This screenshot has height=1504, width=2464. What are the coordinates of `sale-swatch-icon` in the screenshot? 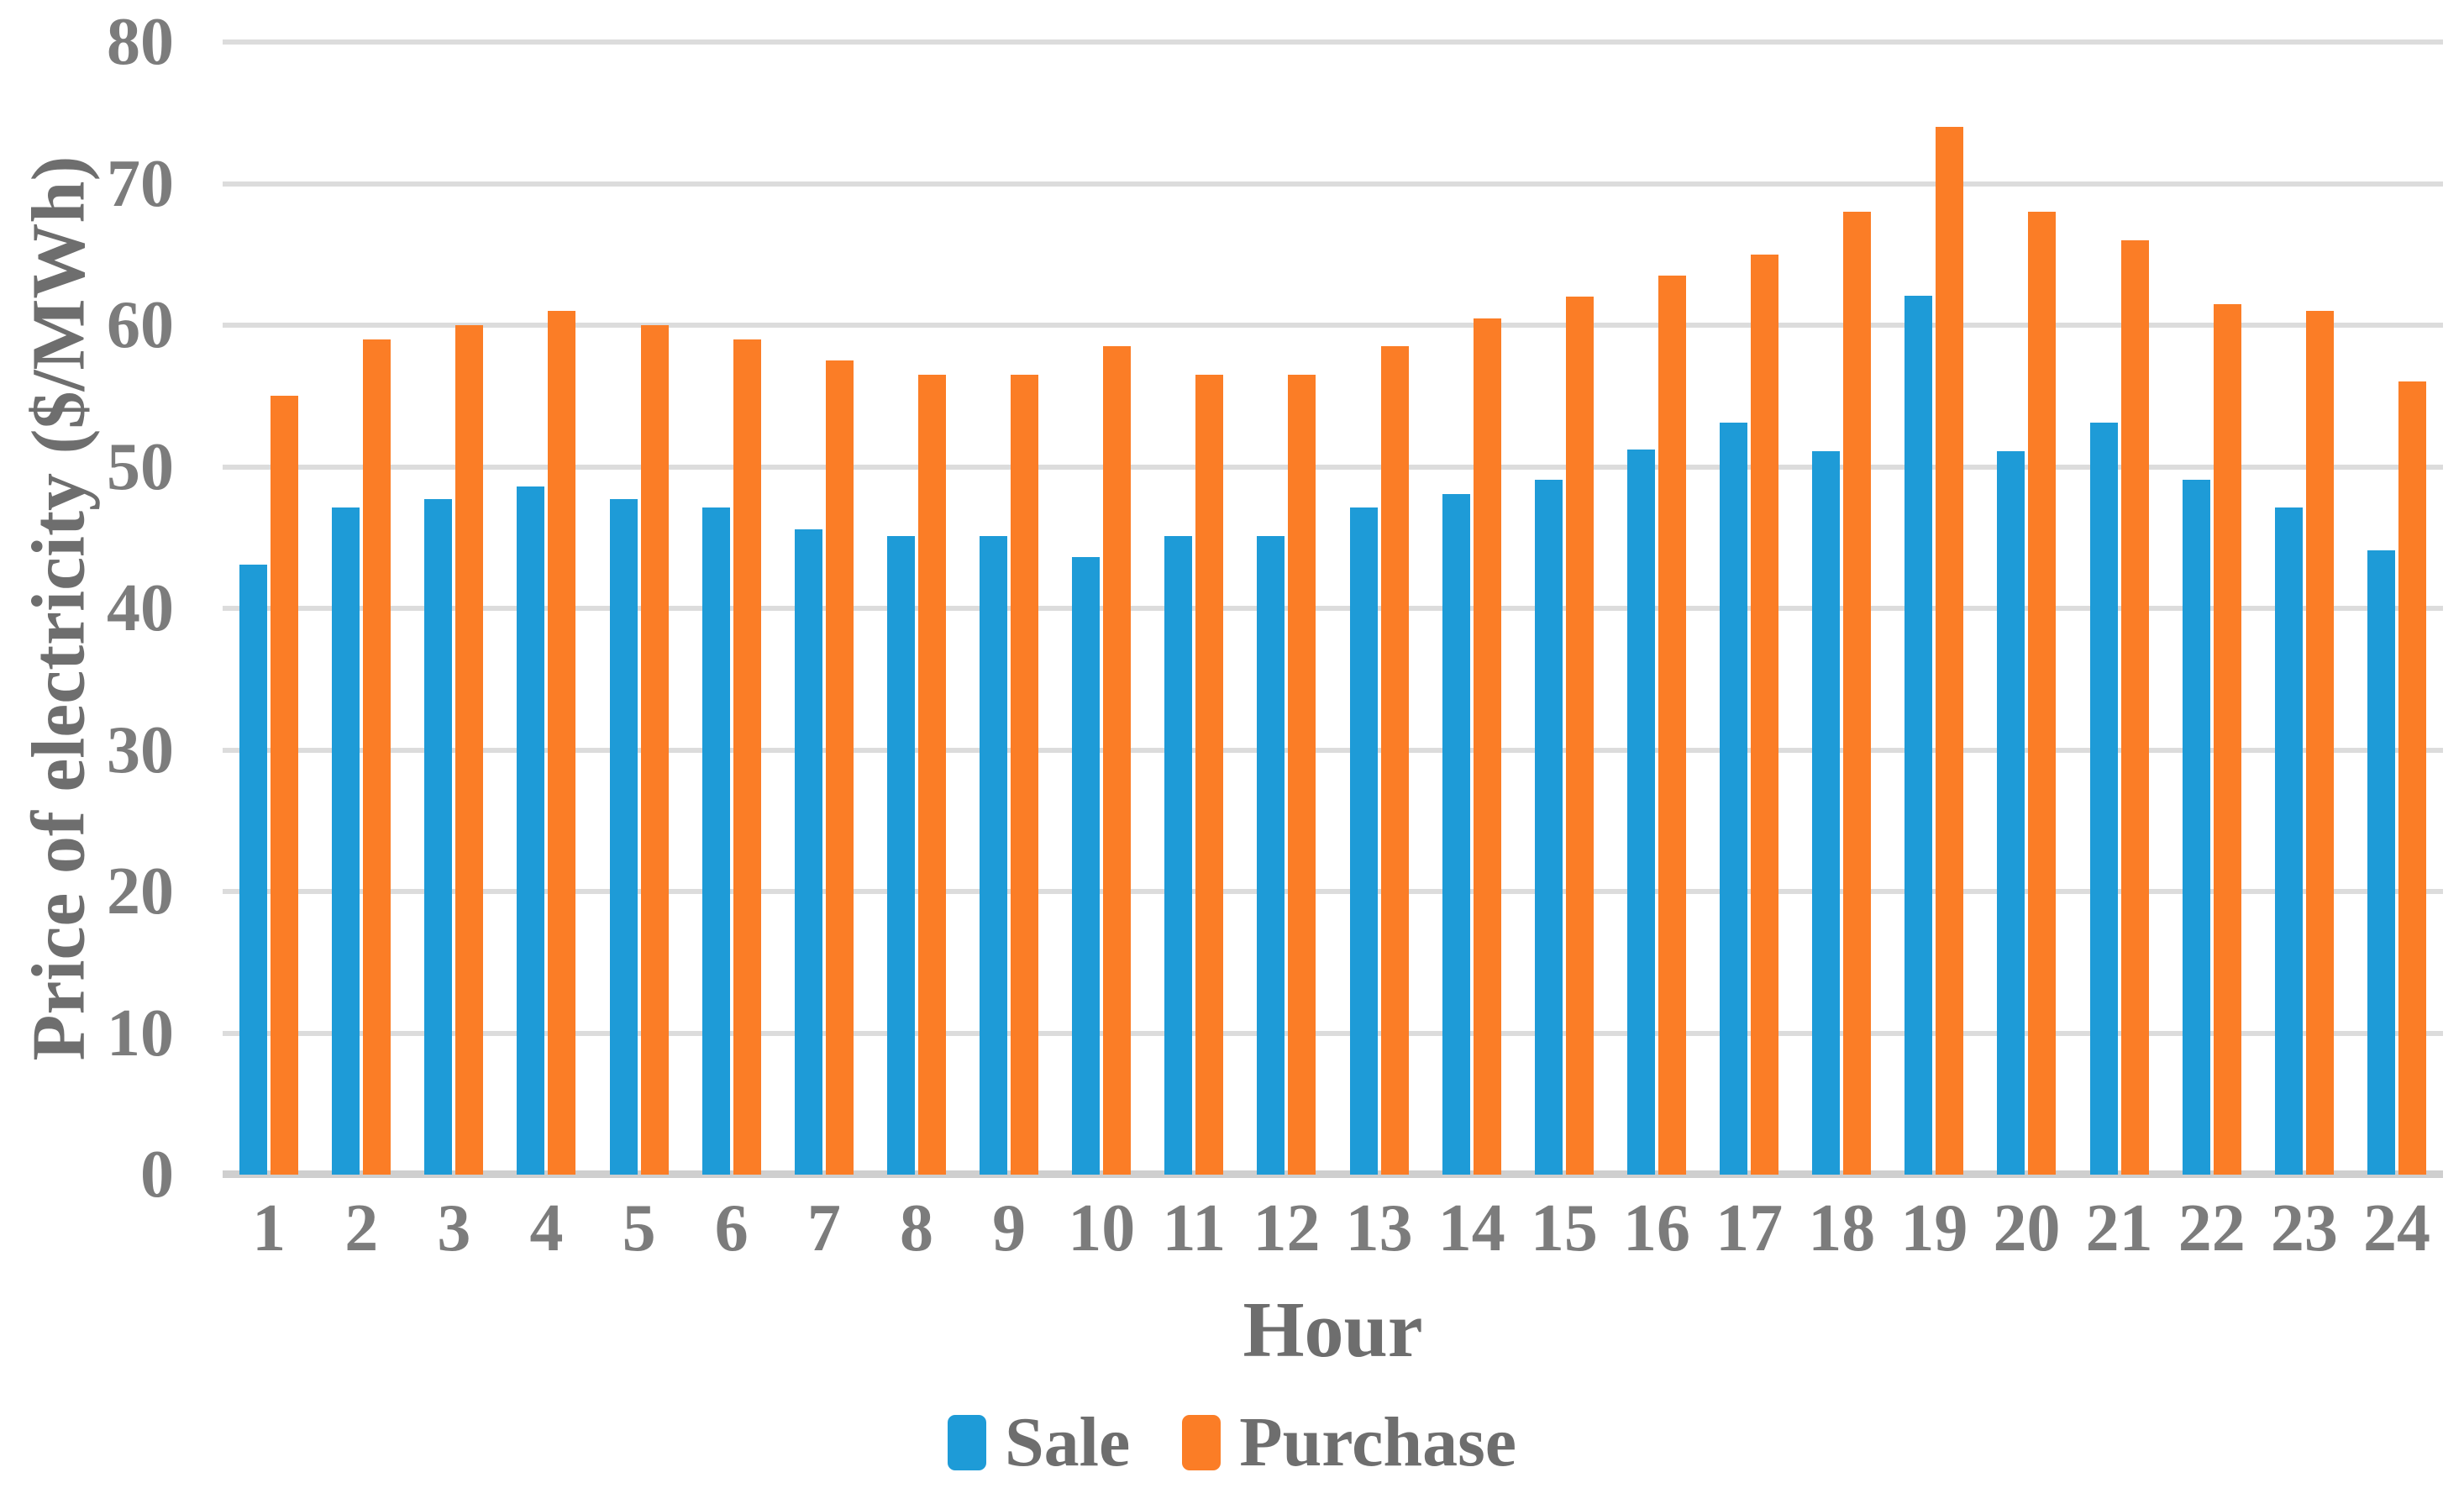 It's located at (967, 1442).